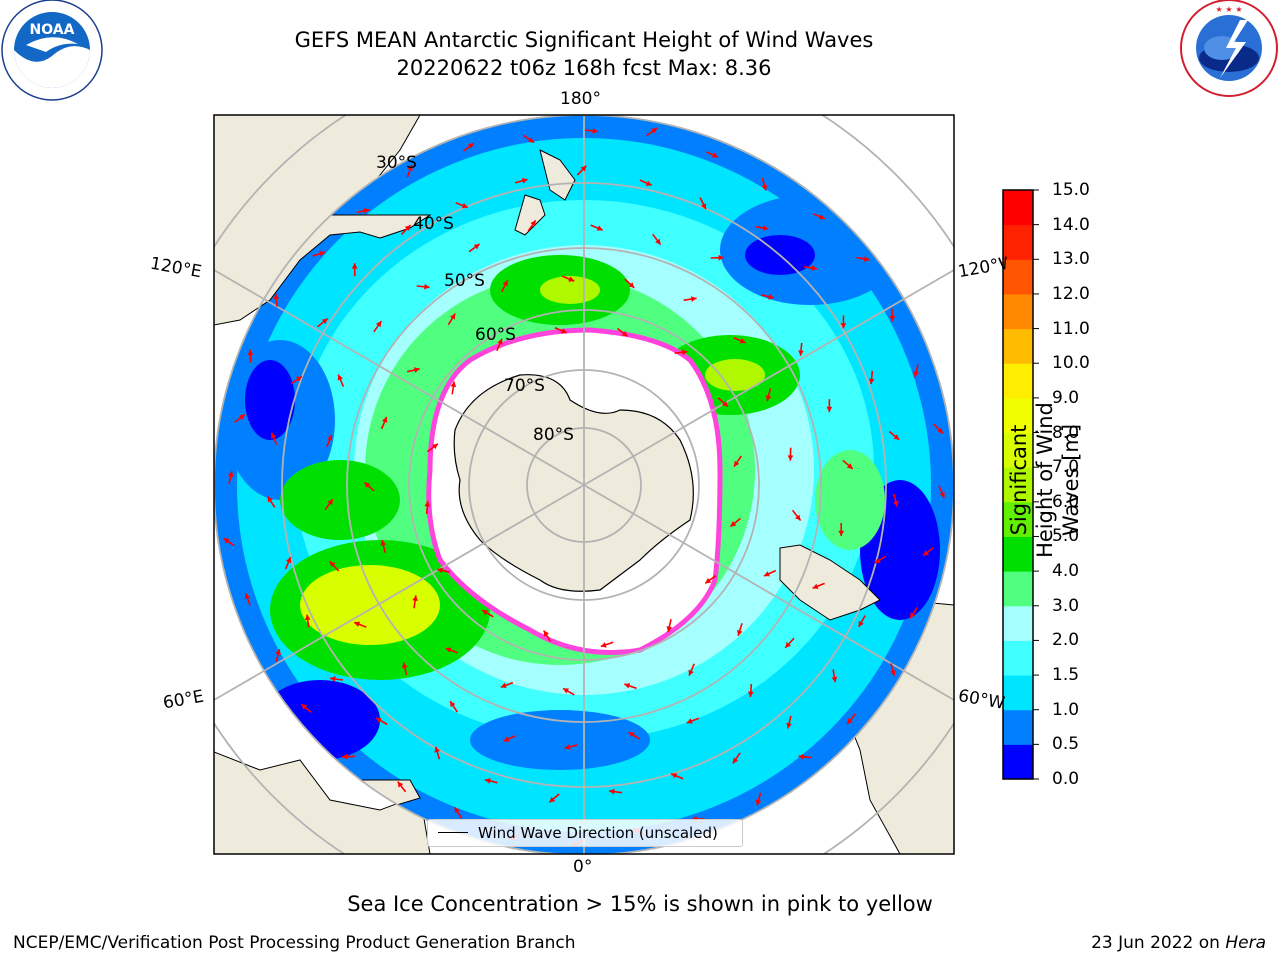 This screenshot has width=1280, height=960. Describe the element at coordinates (1066, 467) in the screenshot. I see `colorbar-tick-label: 7.0` at that location.